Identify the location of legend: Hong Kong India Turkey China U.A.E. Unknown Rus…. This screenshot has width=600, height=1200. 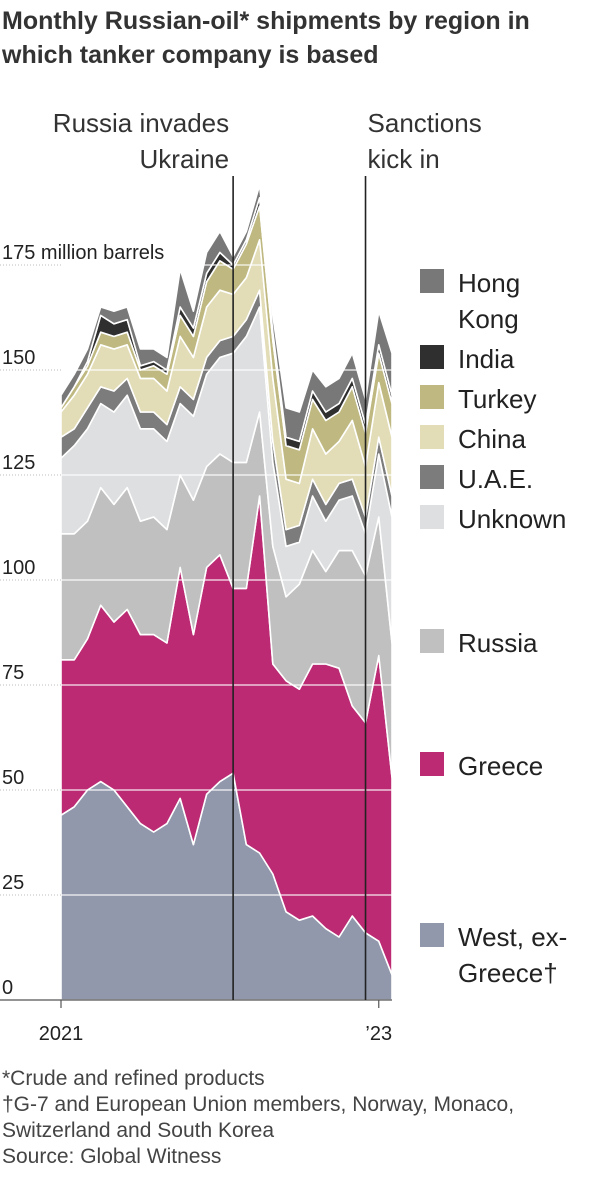
(493, 628).